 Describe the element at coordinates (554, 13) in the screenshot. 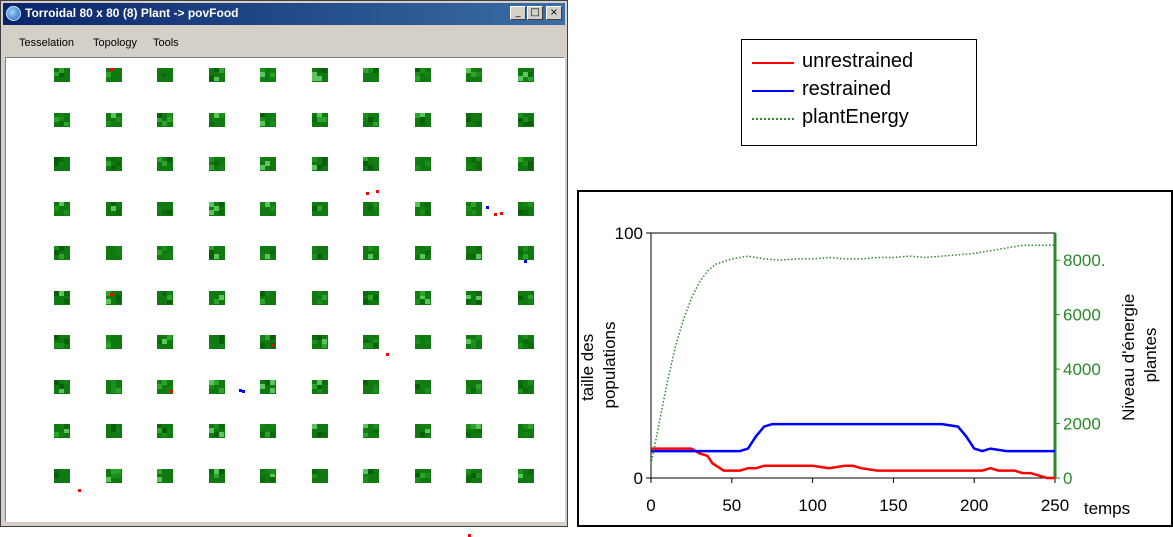

I see `close-button: ×` at that location.